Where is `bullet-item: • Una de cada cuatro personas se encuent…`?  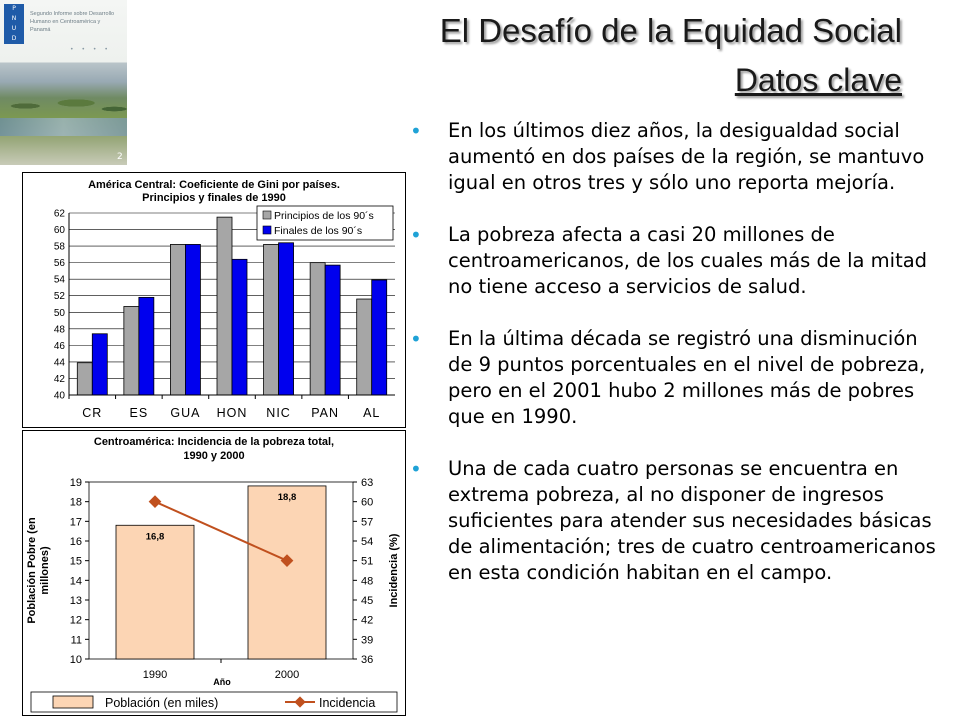
bullet-item: • Una de cada cuatro personas se encuent… is located at coordinates (675, 521).